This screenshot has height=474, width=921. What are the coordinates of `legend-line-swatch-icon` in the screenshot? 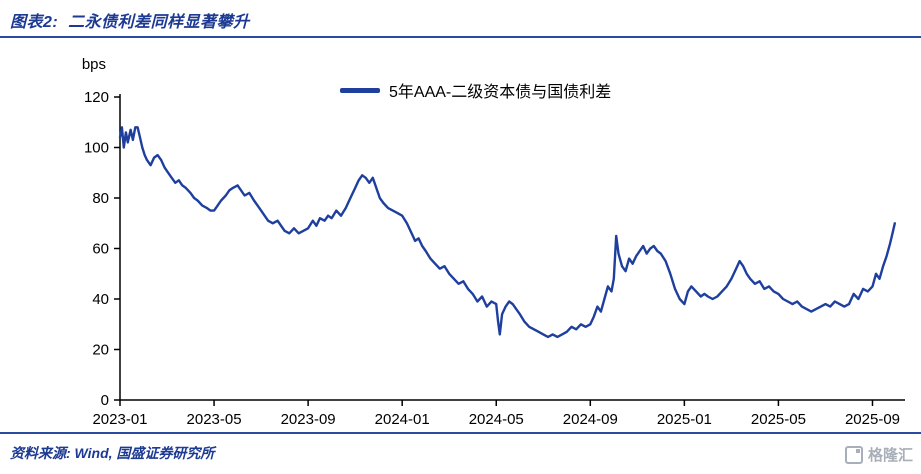 It's located at (360, 90).